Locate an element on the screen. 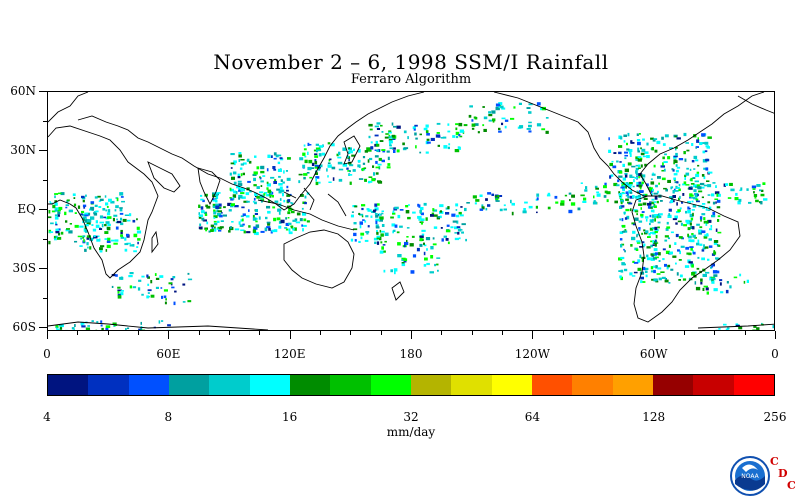 This screenshot has width=800, height=500. colorbar-swatch is located at coordinates (68, 385).